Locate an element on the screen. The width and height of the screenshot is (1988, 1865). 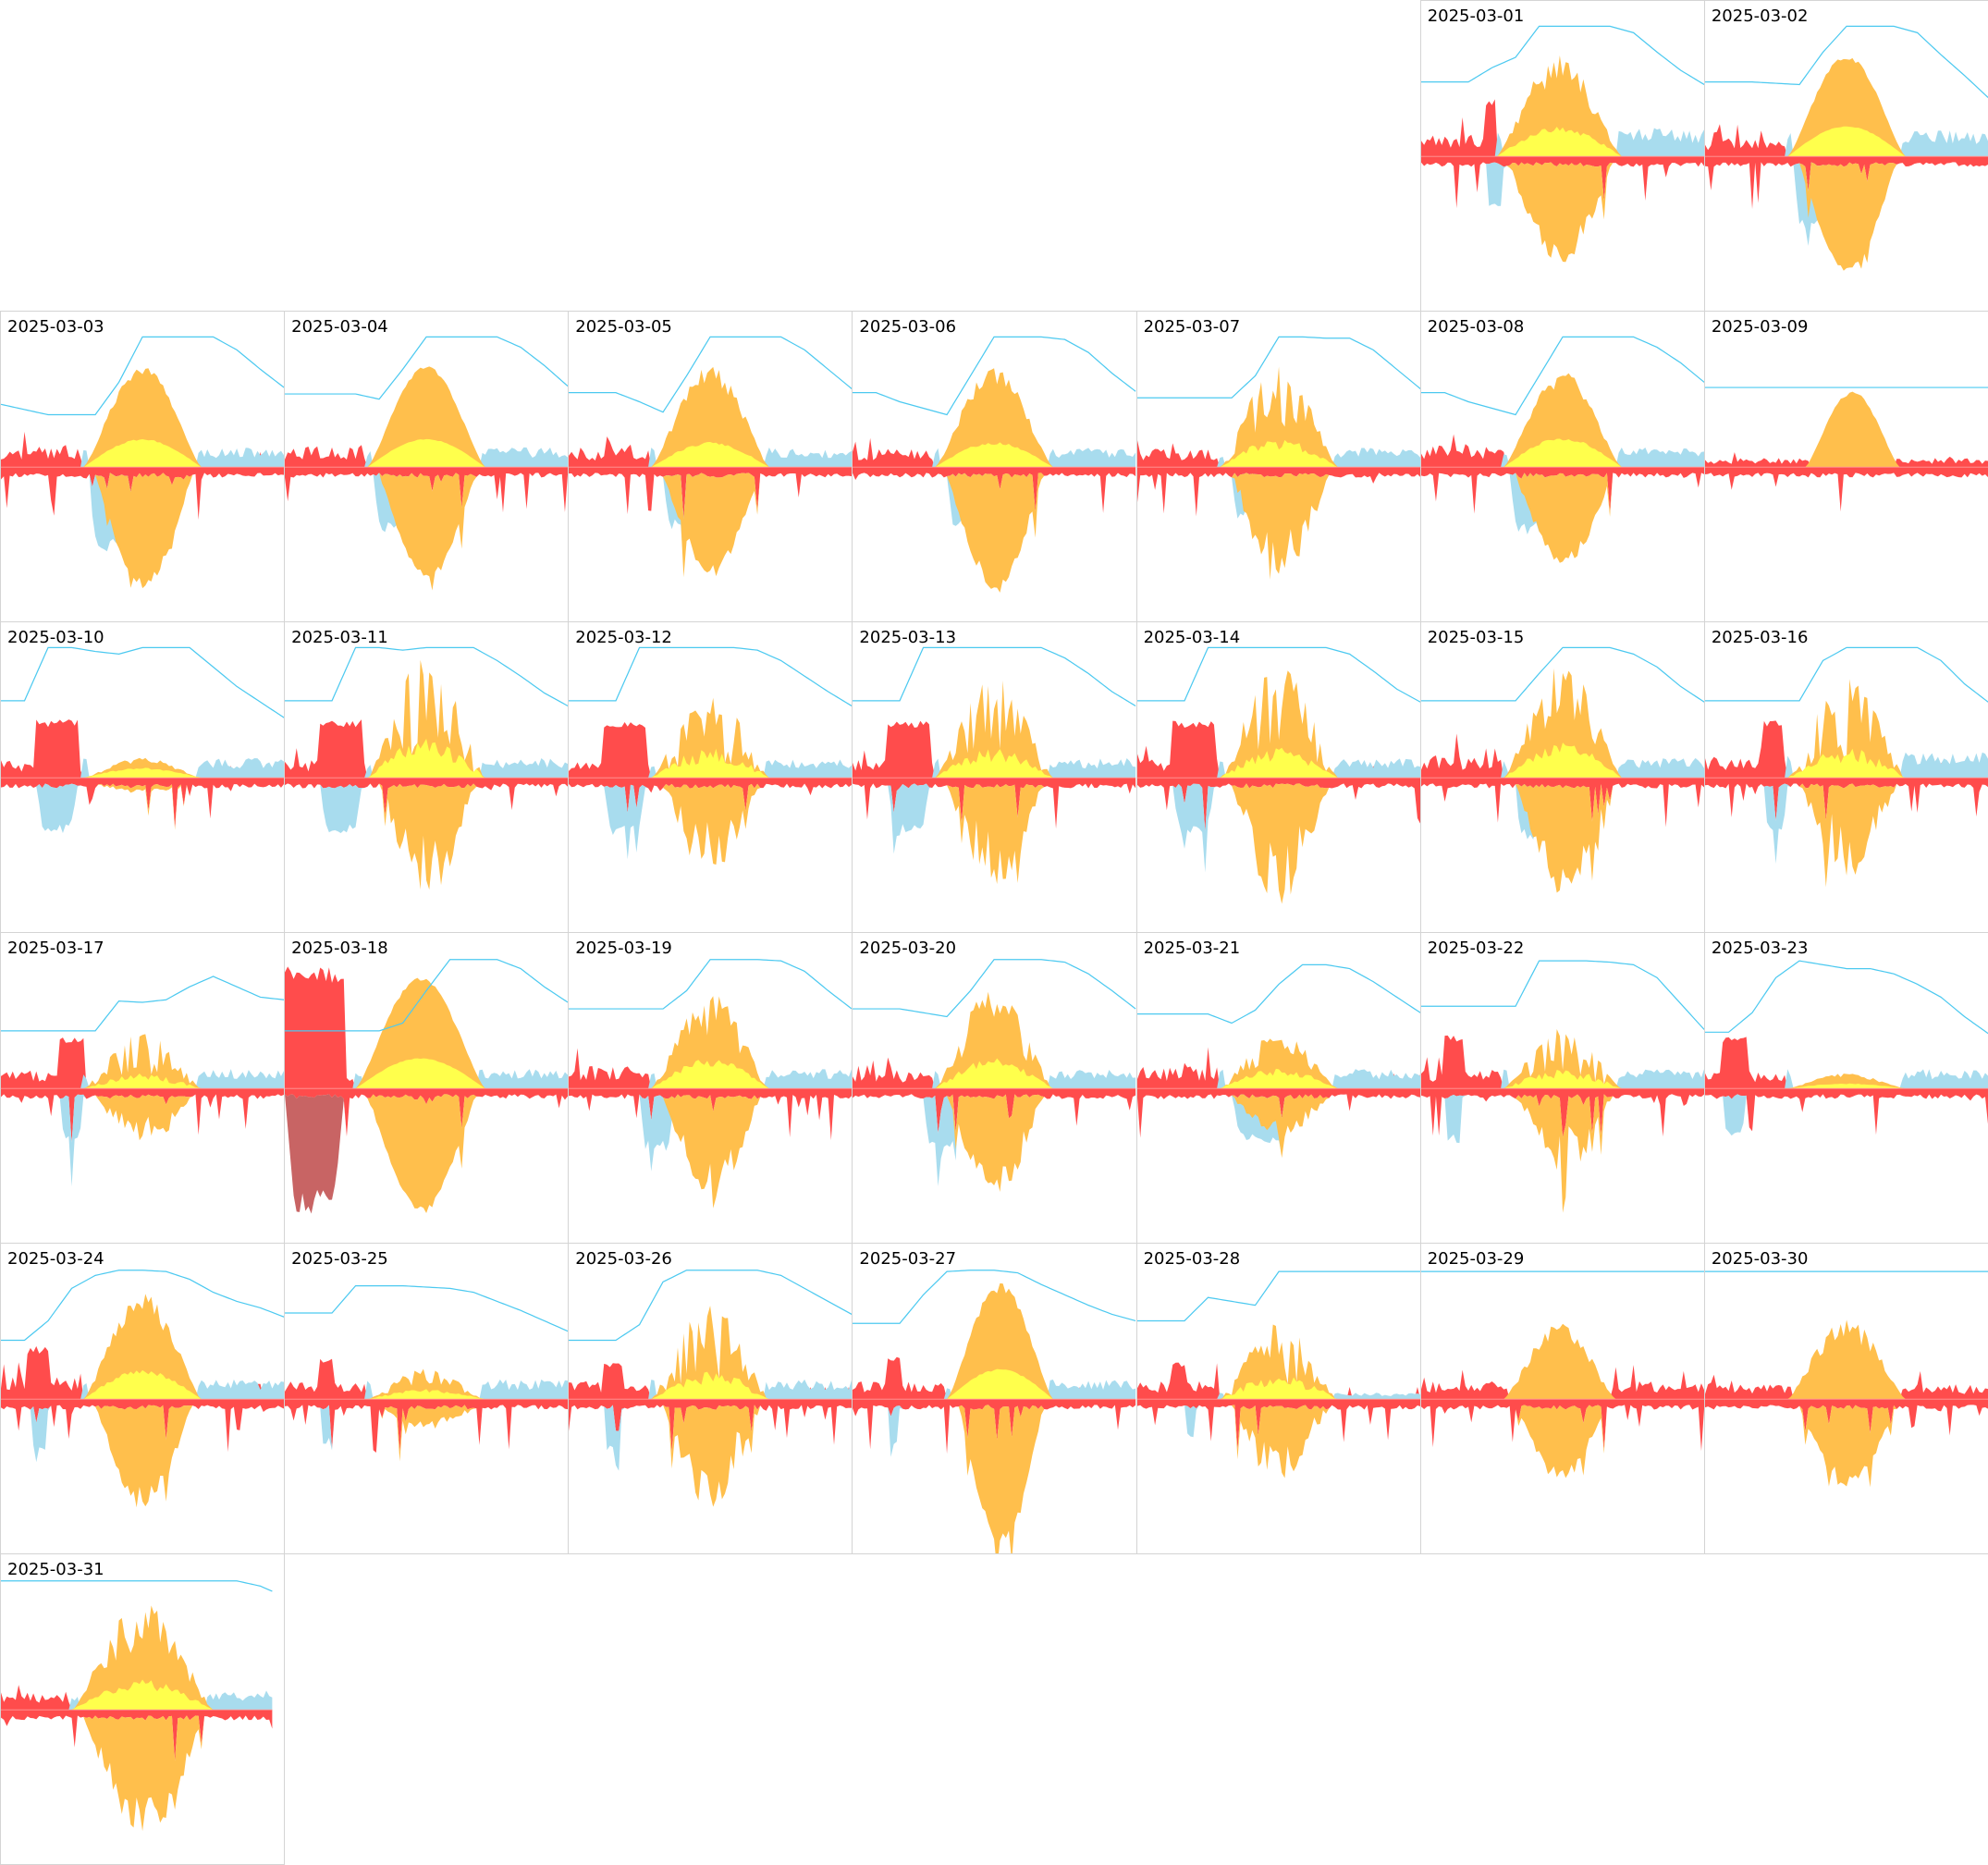
day-cell: 2025-03-06 is located at coordinates (994, 467).